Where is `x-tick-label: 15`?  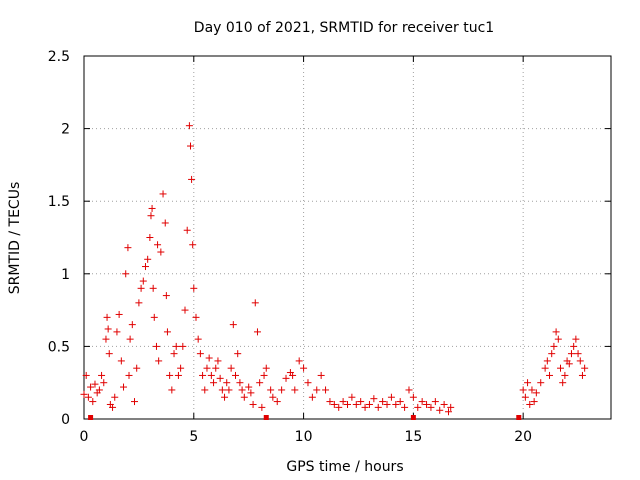
x-tick-label: 15 is located at coordinates (413, 437).